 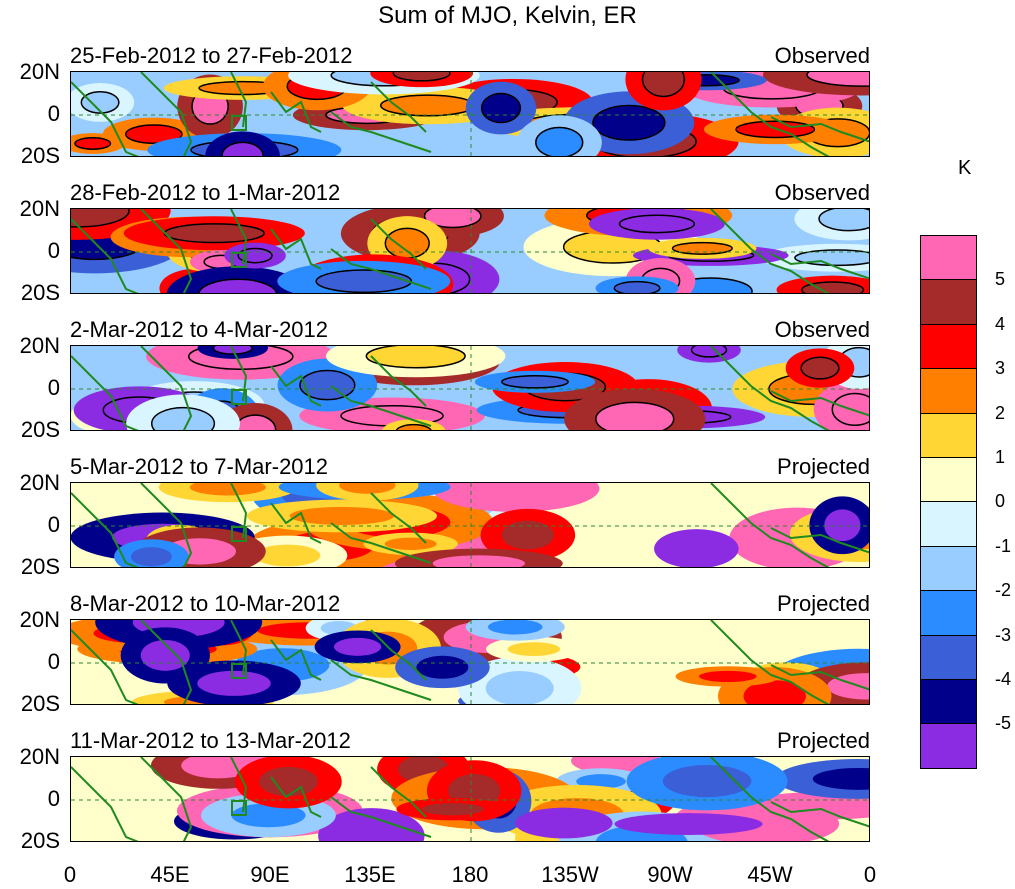 I want to click on colorbar, so click(x=948, y=502).